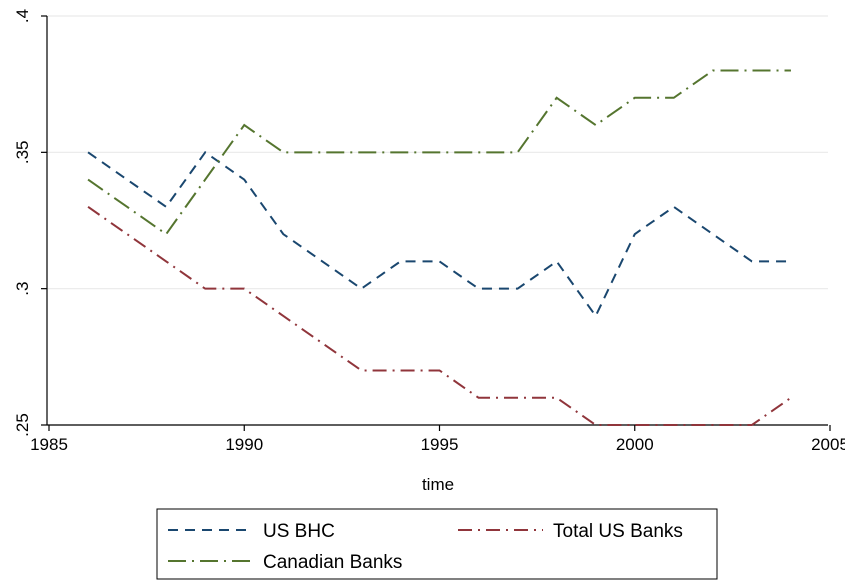 The width and height of the screenshot is (845, 582). What do you see at coordinates (22, 16) in the screenshot?
I see `y-tick-label-3: .4` at bounding box center [22, 16].